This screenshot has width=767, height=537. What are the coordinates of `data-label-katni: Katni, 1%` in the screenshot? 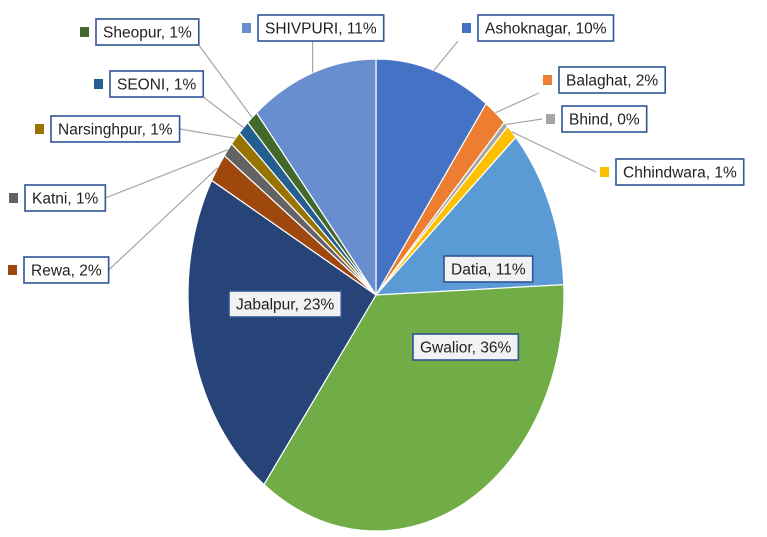 It's located at (58, 198).